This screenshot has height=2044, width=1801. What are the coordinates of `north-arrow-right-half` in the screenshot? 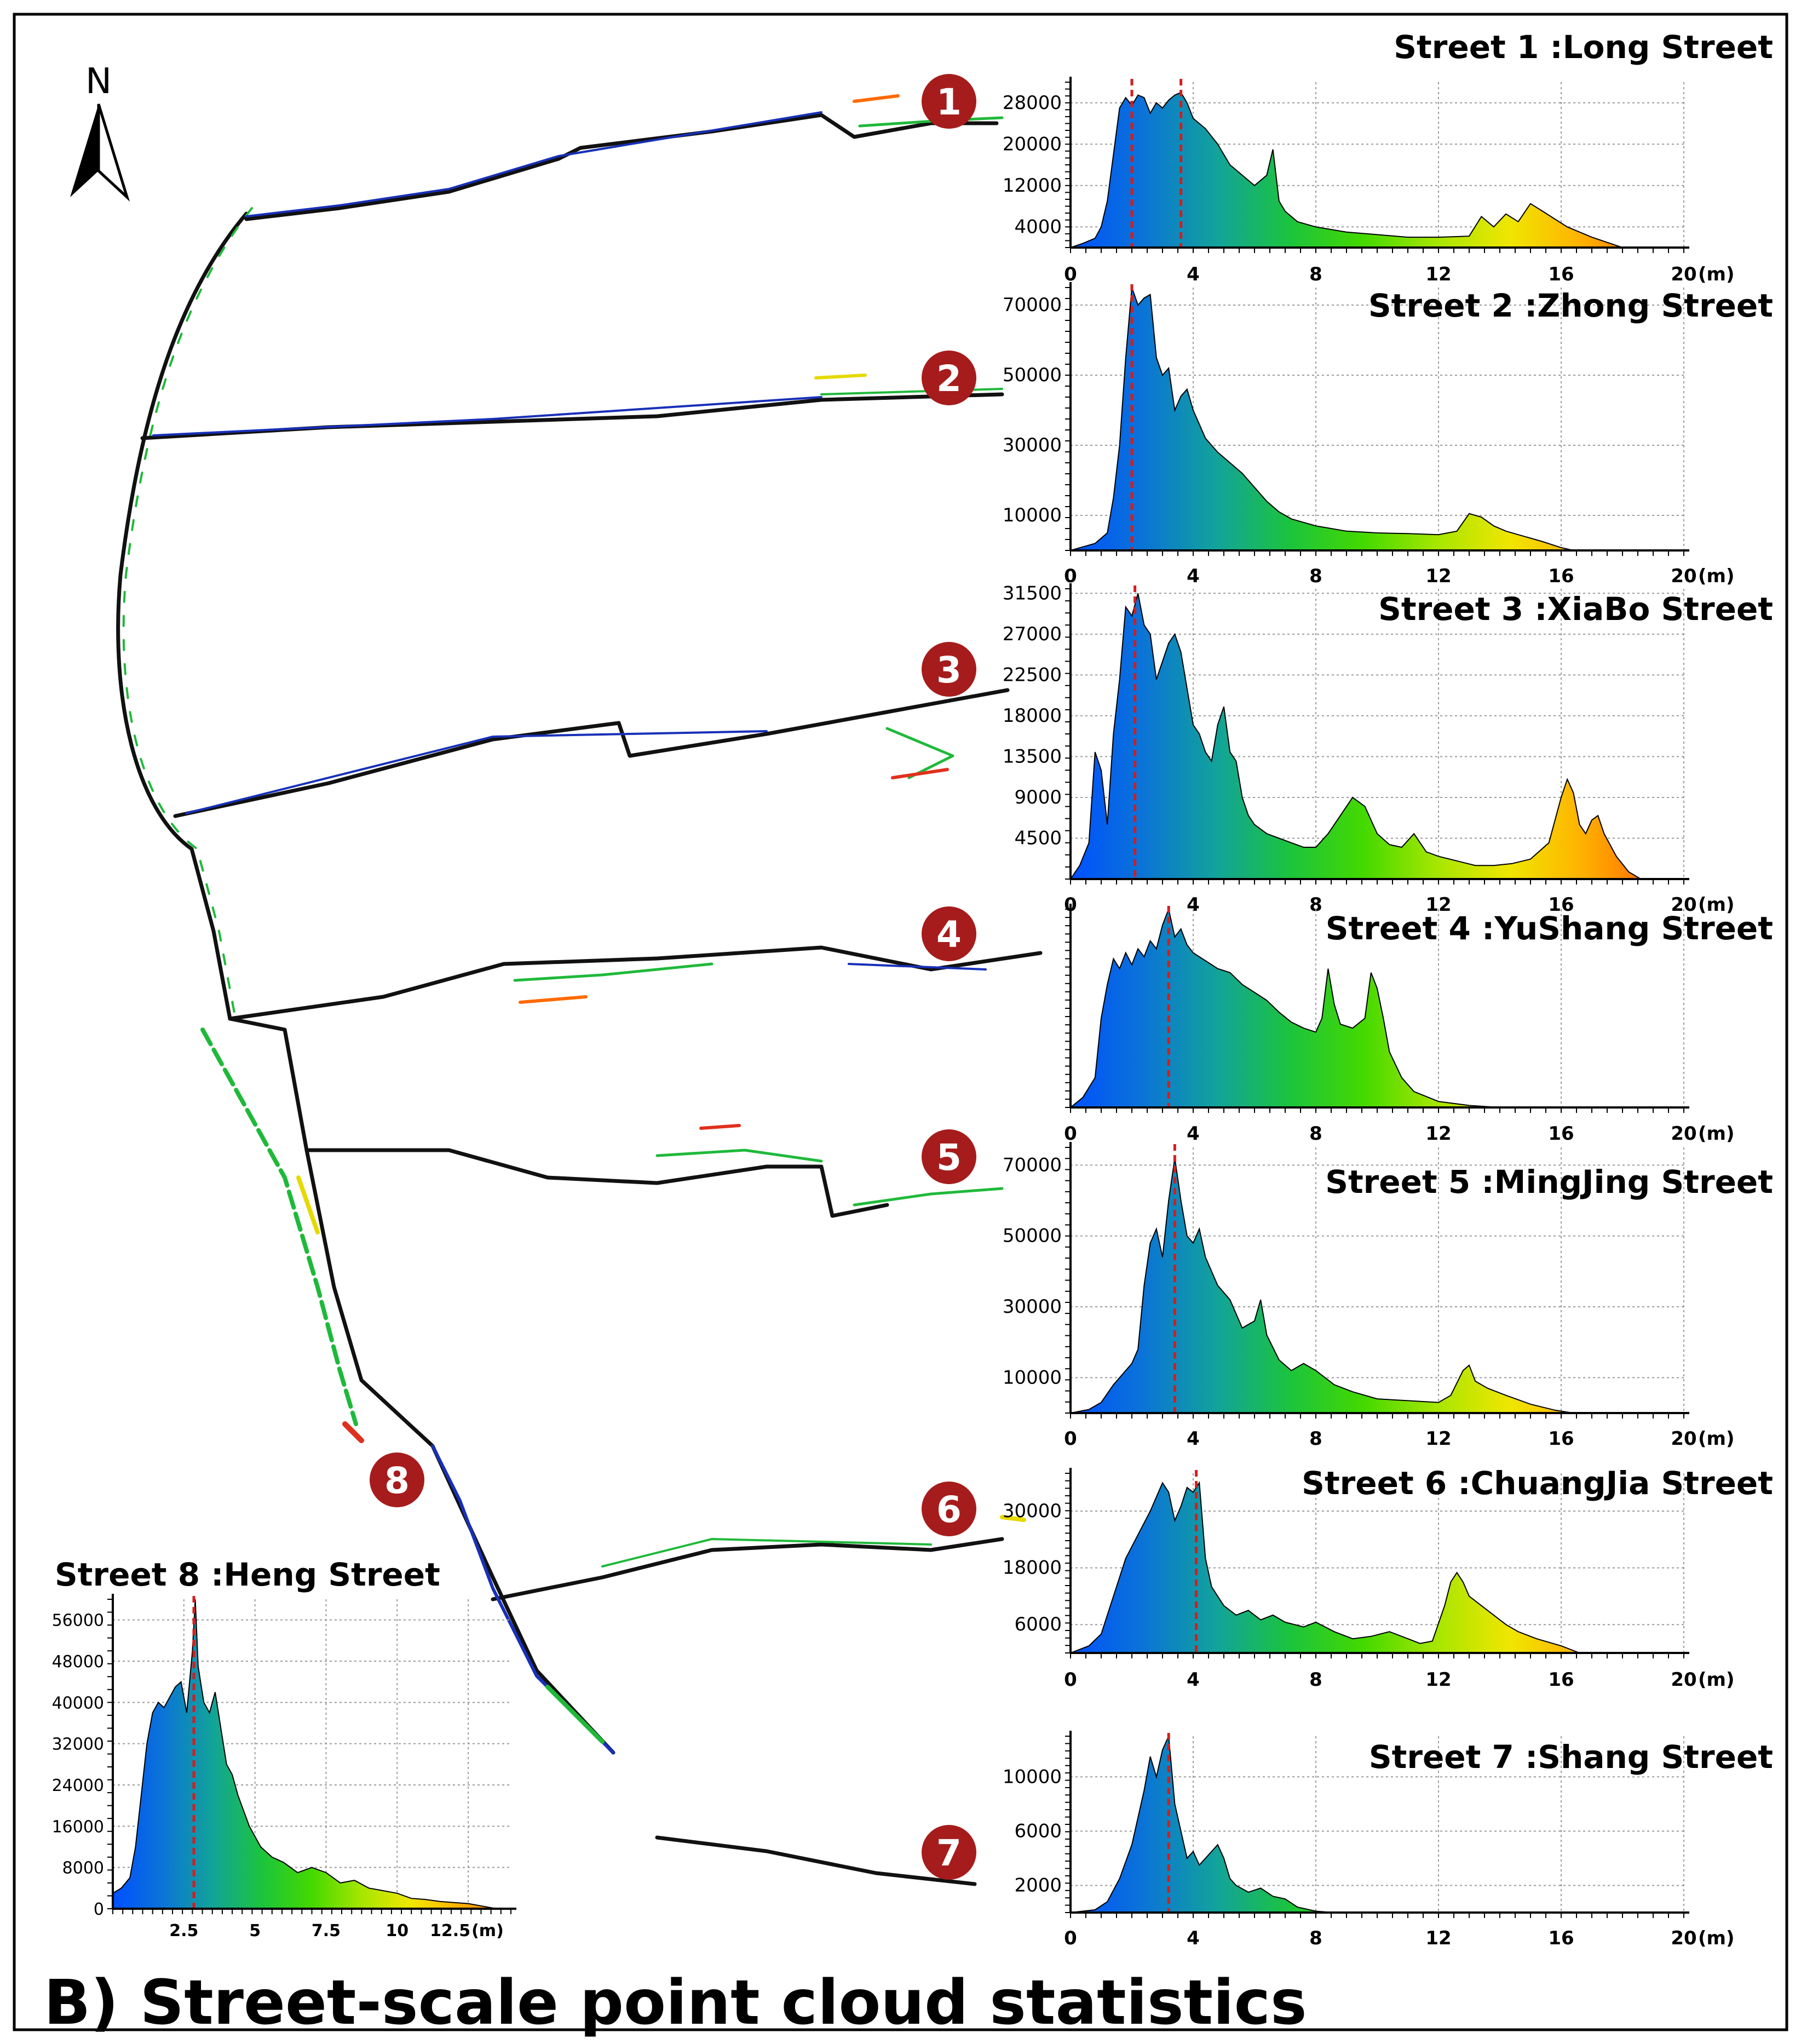 It's located at (113, 153).